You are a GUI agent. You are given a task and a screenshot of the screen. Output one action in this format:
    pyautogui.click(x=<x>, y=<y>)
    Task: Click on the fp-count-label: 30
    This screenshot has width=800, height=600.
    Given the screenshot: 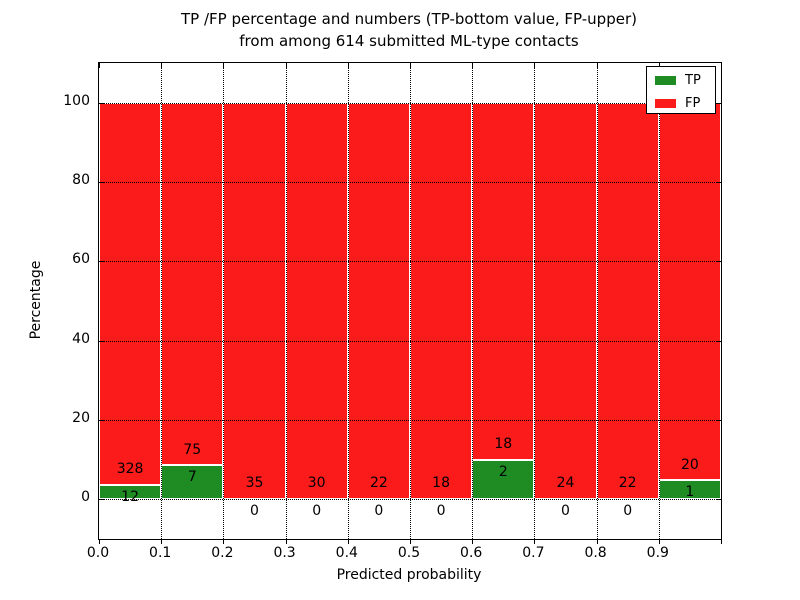 What is the action you would take?
    pyautogui.click(x=316, y=483)
    